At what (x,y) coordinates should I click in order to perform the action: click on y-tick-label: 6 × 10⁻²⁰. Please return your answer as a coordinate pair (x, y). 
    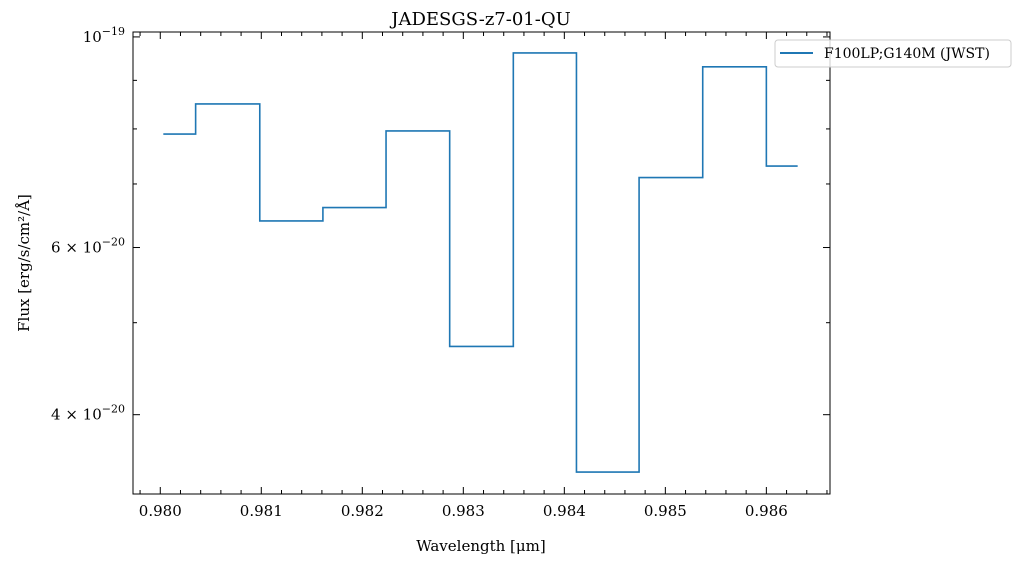
    Looking at the image, I should click on (88, 246).